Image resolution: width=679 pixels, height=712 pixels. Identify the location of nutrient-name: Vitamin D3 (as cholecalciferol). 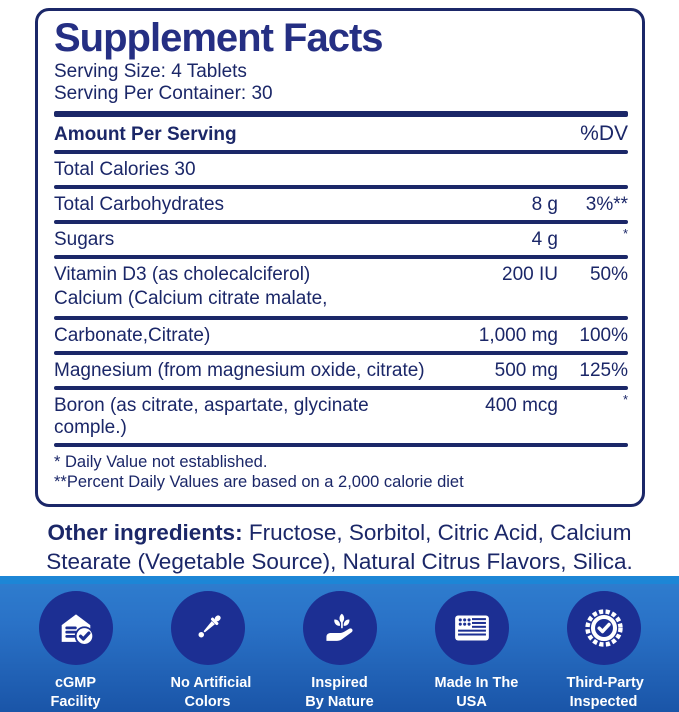
(182, 275).